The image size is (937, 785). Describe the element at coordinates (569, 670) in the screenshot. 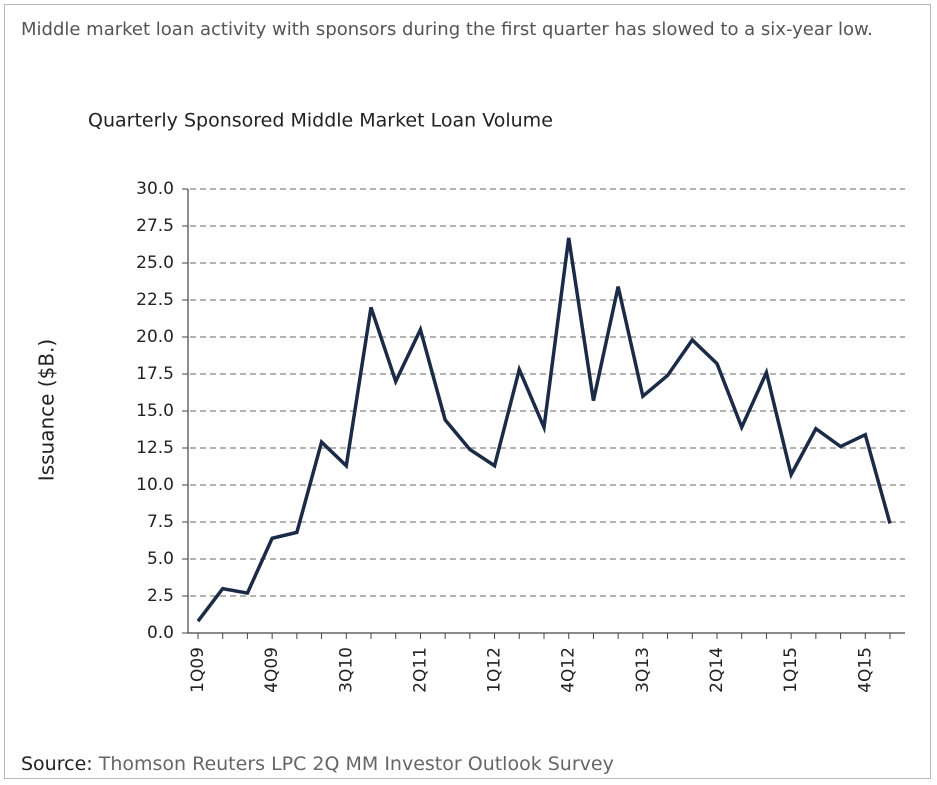

I see `x-tick-label: 4Q12` at that location.